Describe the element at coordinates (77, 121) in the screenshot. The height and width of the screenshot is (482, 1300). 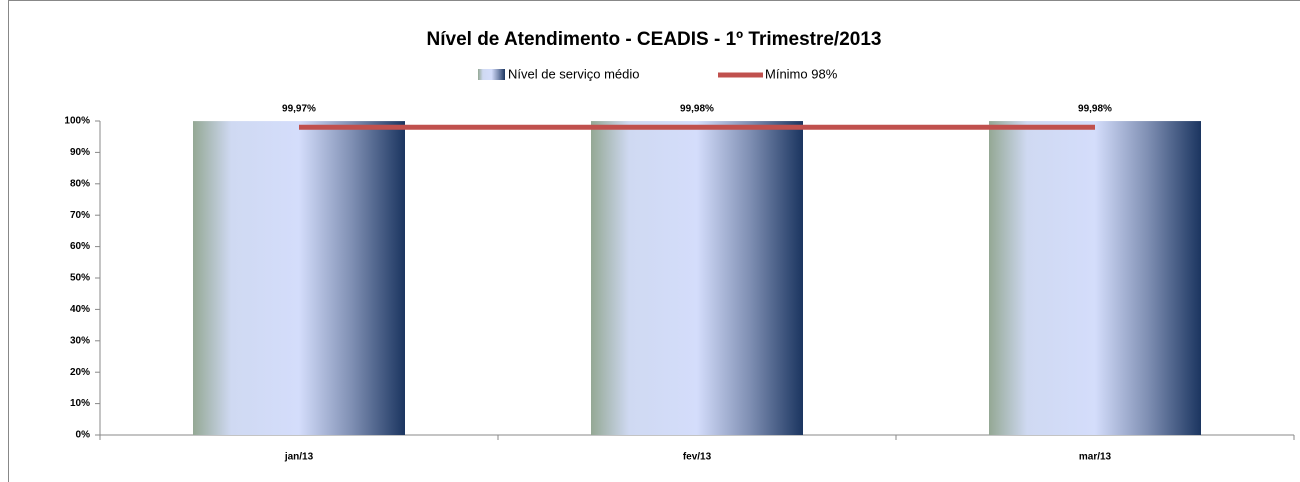
I see `y-tick-label: 100%` at that location.